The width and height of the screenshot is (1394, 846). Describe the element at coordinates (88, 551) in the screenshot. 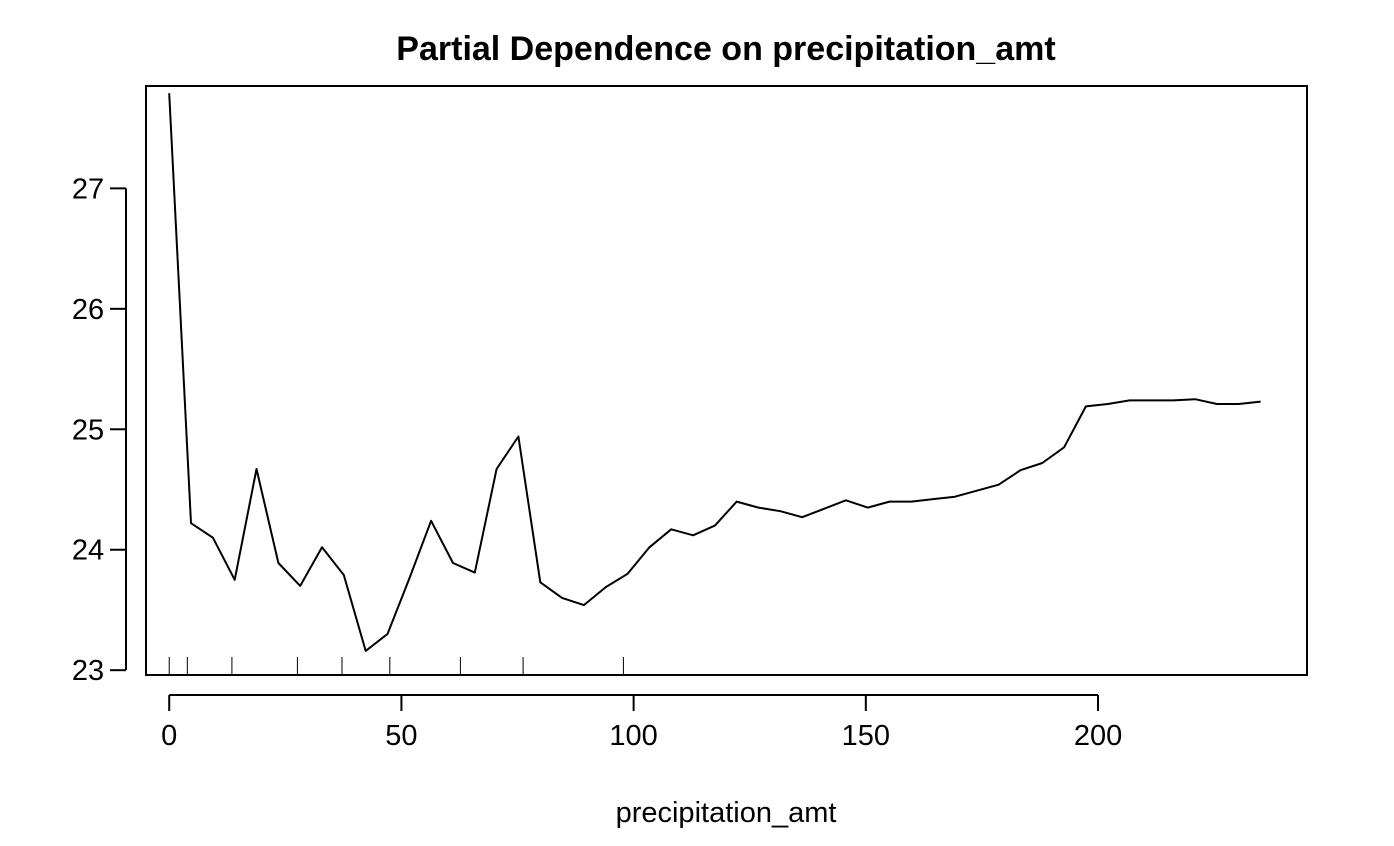

I see `y-tick-label-1: 24` at that location.